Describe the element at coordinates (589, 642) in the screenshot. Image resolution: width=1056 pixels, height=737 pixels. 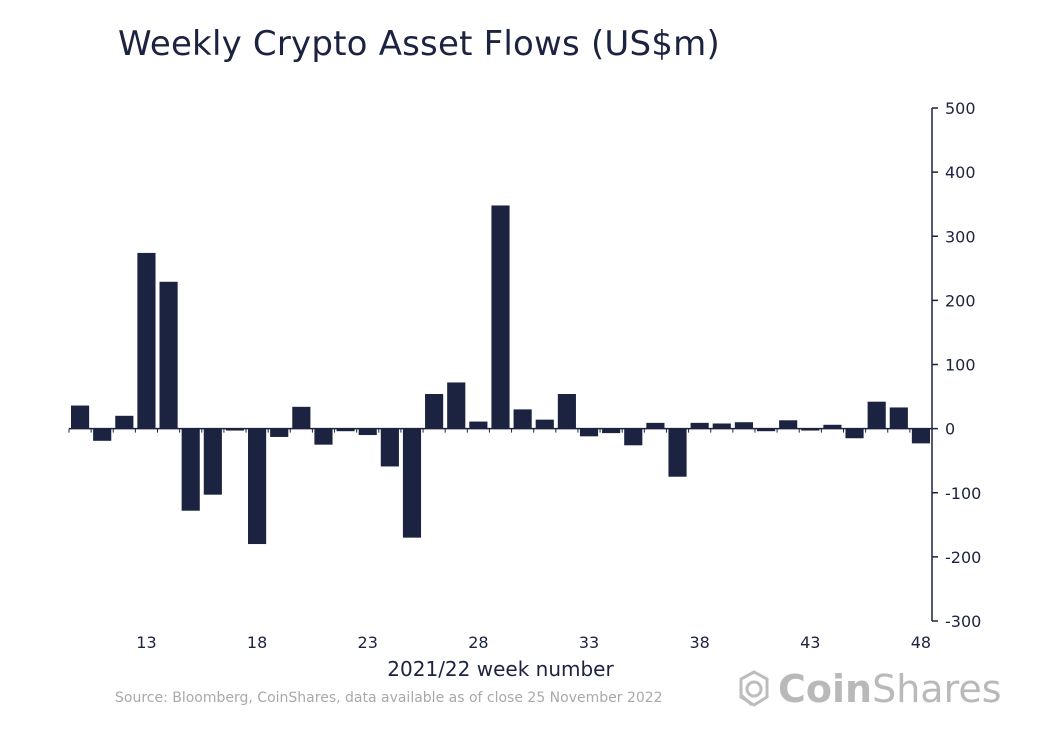
I see `x-tick-label: 33` at that location.